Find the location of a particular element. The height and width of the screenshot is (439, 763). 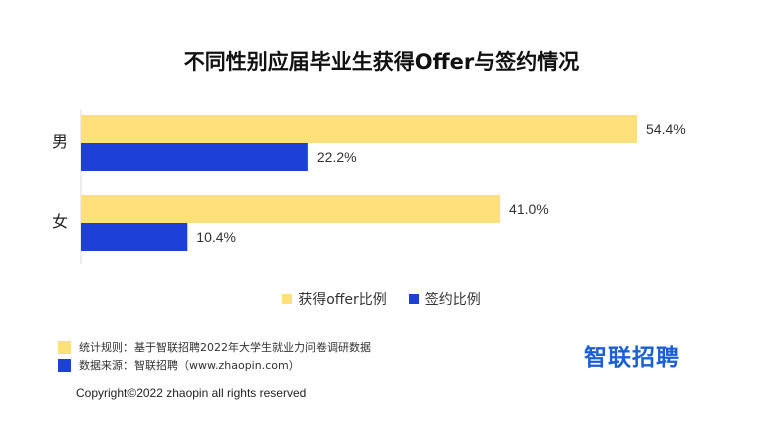

legend-swatch-signed is located at coordinates (413, 299).